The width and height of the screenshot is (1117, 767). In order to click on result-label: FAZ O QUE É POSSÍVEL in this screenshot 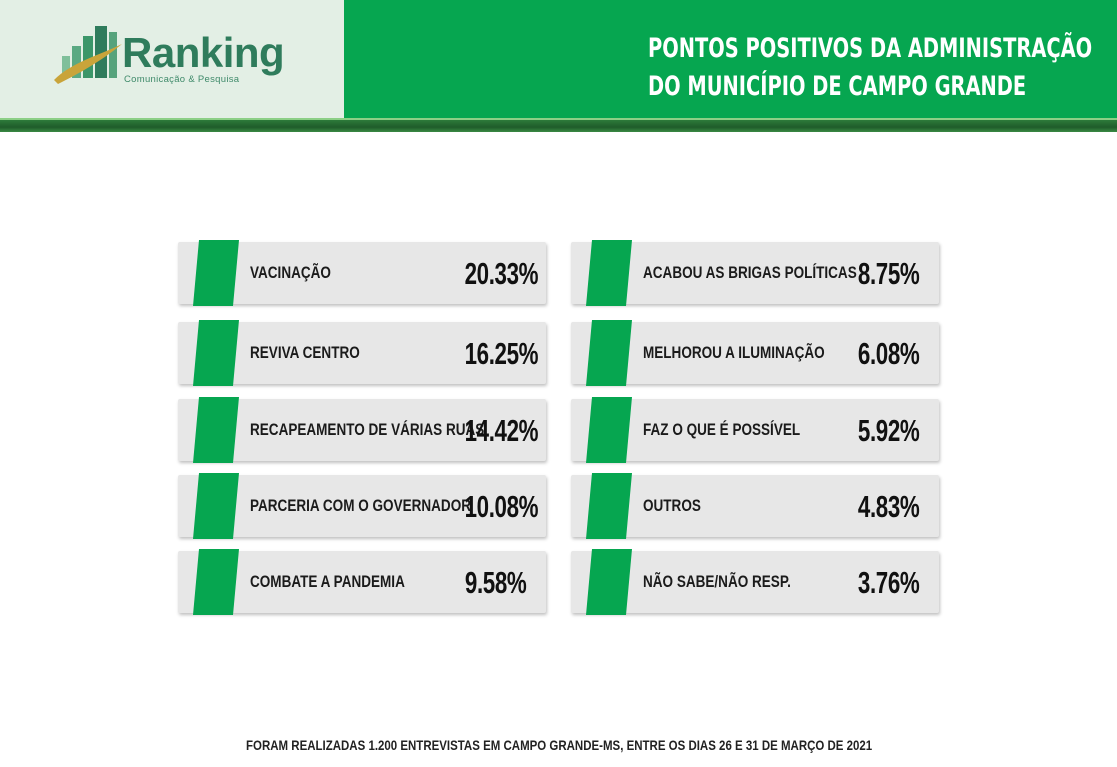, I will do `click(722, 430)`.